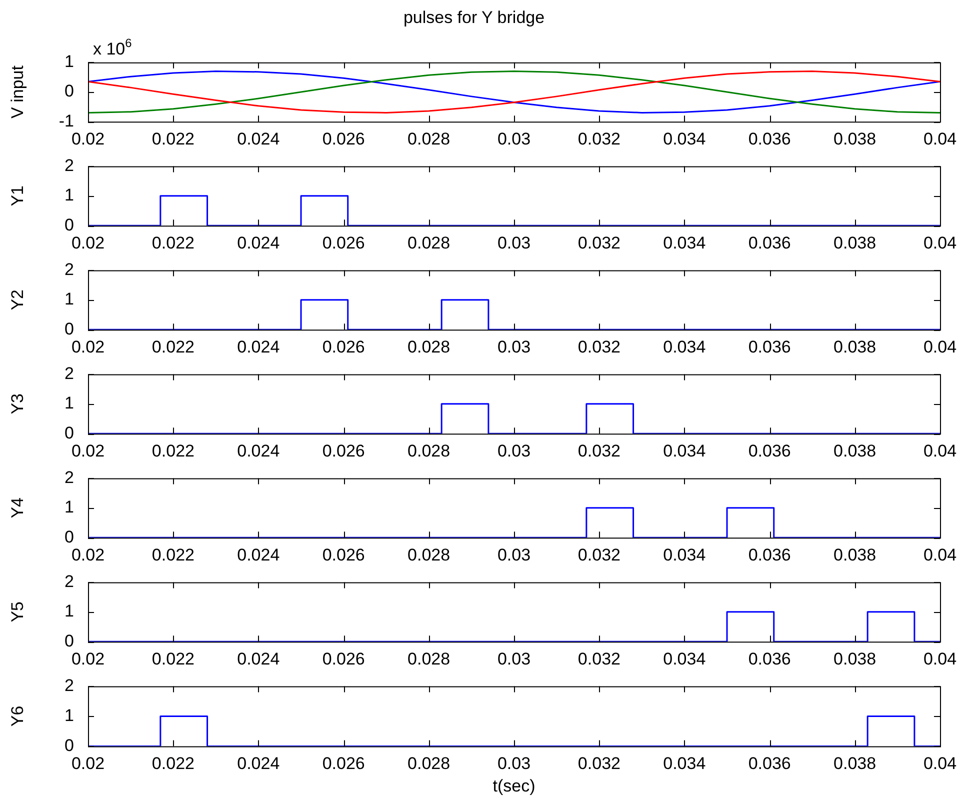 This screenshot has width=968, height=801. Describe the element at coordinates (17, 196) in the screenshot. I see `y-axis-title: Y1` at that location.